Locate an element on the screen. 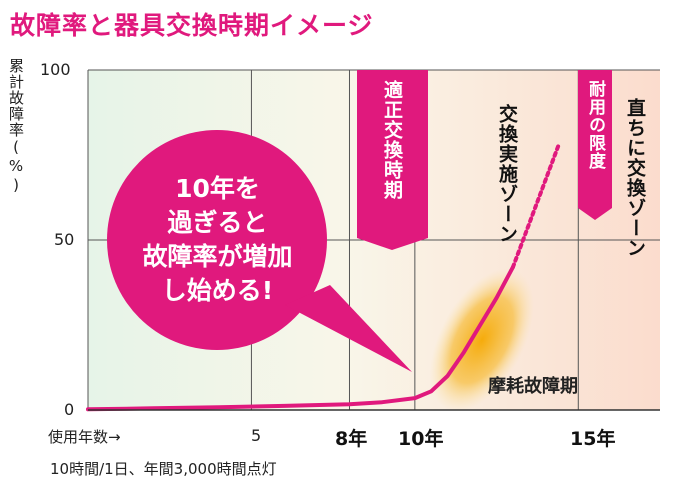 The height and width of the screenshot is (492, 678). footnote: 10時間/1日、年間3,000時間点灯 is located at coordinates (163, 469).